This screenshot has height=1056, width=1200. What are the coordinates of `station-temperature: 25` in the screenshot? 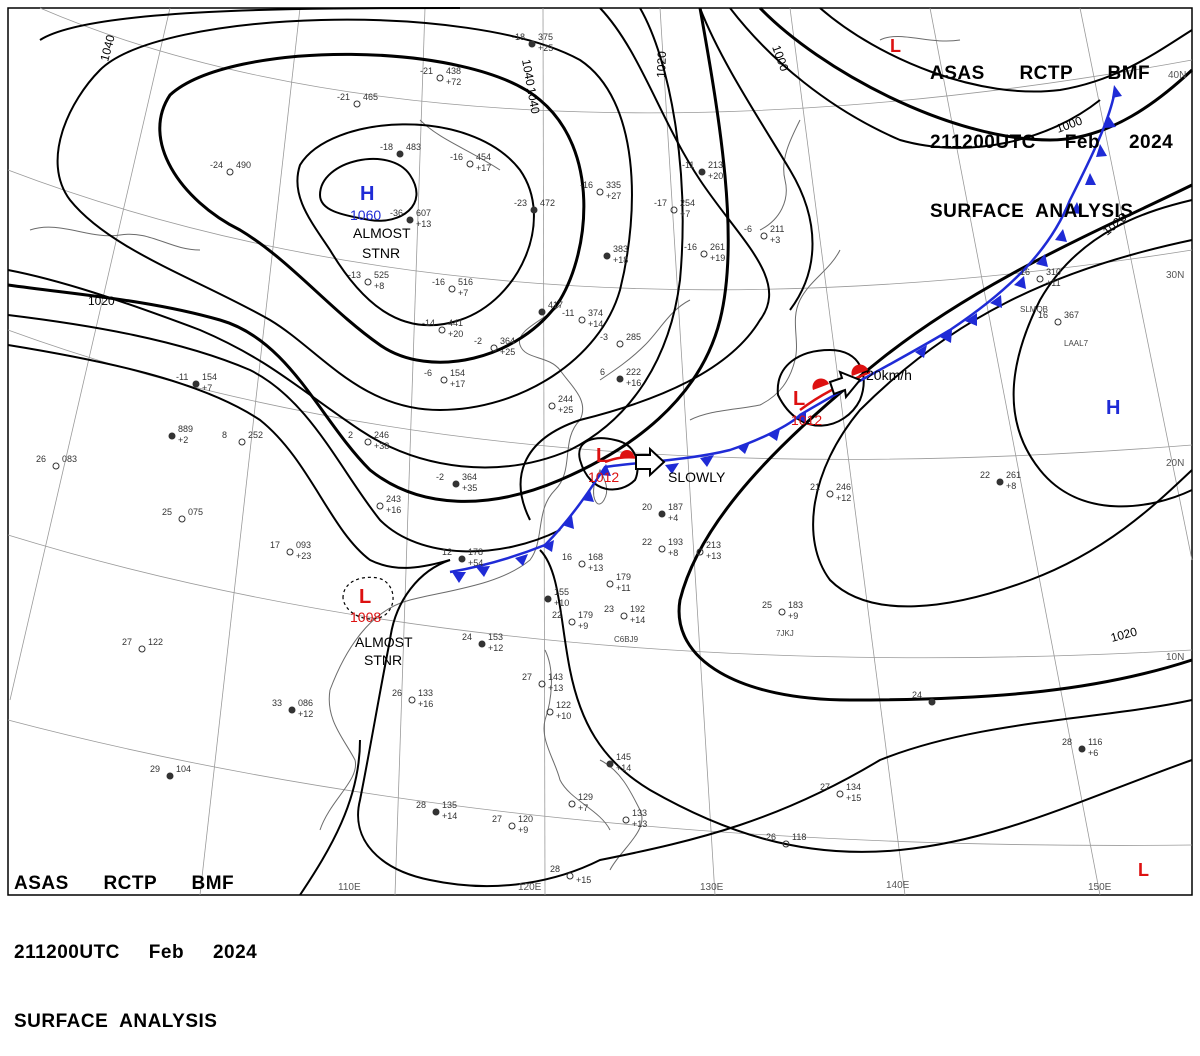 It's located at (167, 512).